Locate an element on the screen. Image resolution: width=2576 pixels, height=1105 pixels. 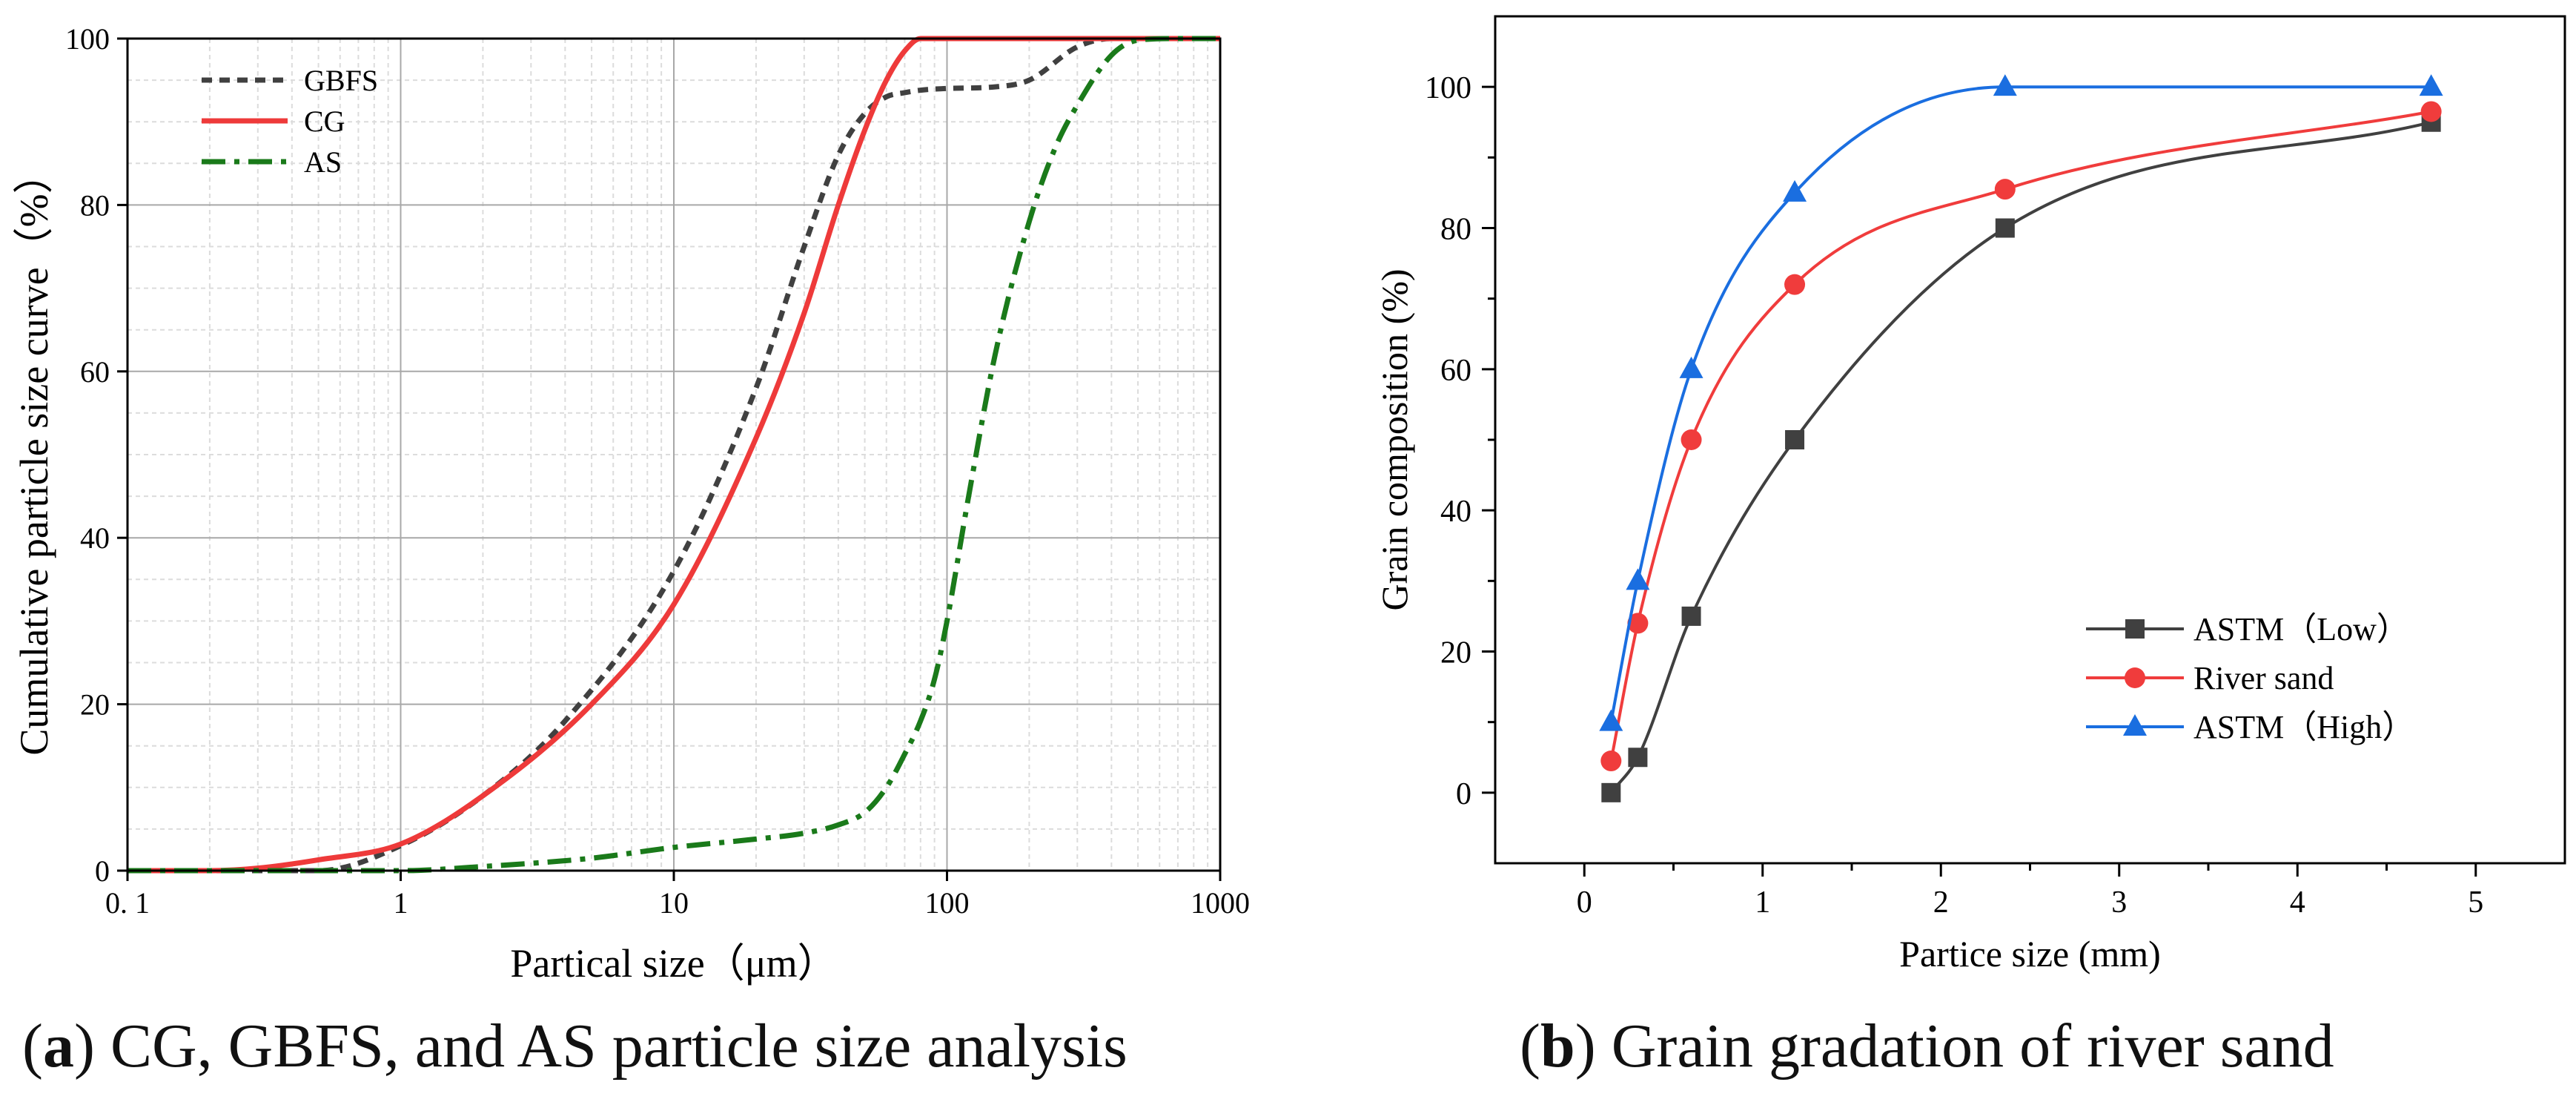
x-tick-label: 3 is located at coordinates (2119, 902).